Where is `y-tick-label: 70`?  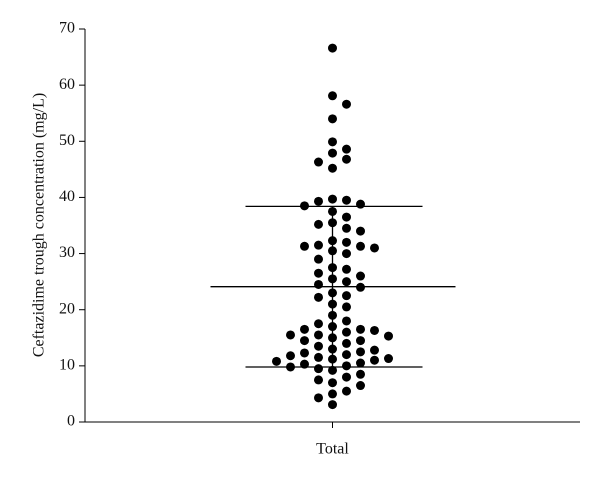 y-tick-label: 70 is located at coordinates (67, 28).